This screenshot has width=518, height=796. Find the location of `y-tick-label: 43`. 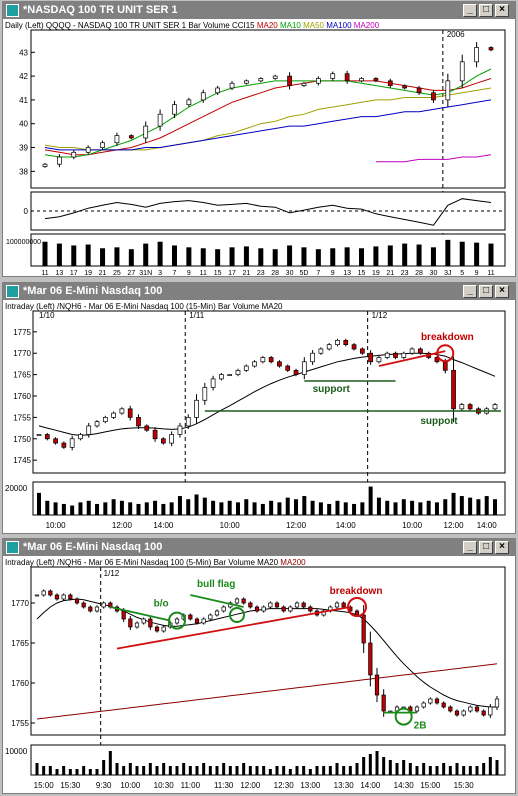

y-tick-label: 43 is located at coordinates (23, 52).